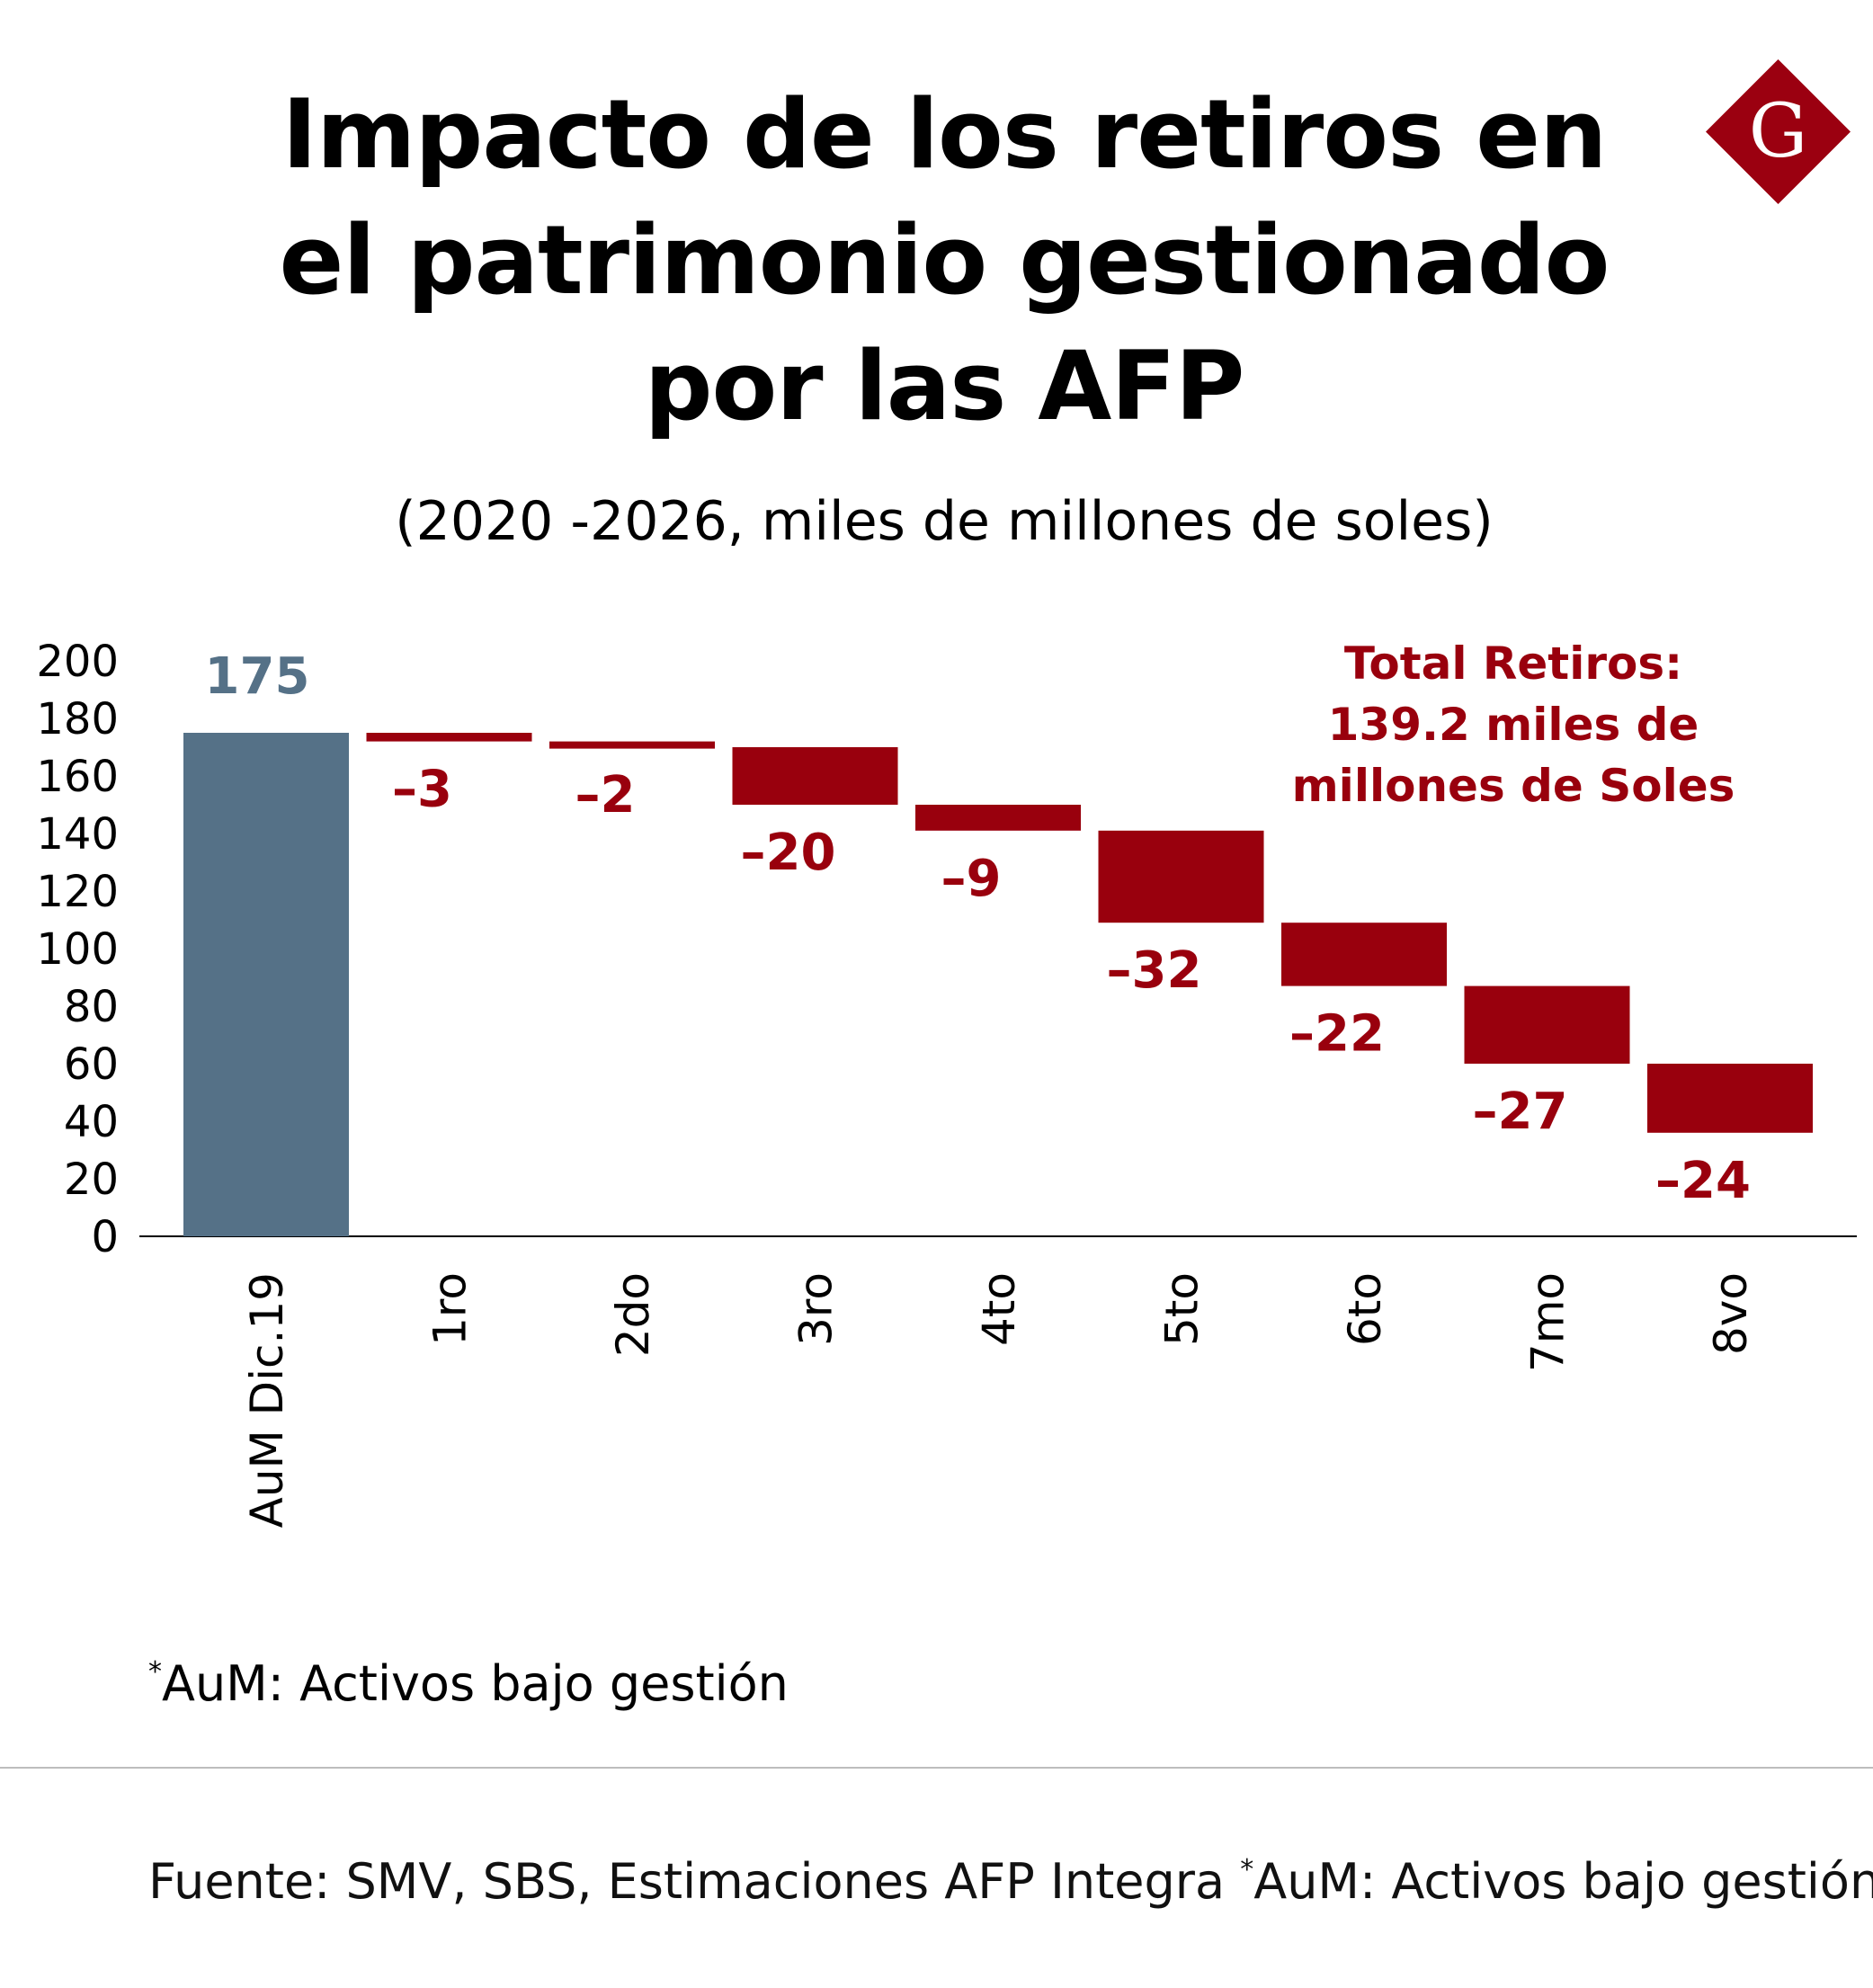 This screenshot has width=1873, height=1988. I want to click on y-tick-label: 40, so click(92, 1122).